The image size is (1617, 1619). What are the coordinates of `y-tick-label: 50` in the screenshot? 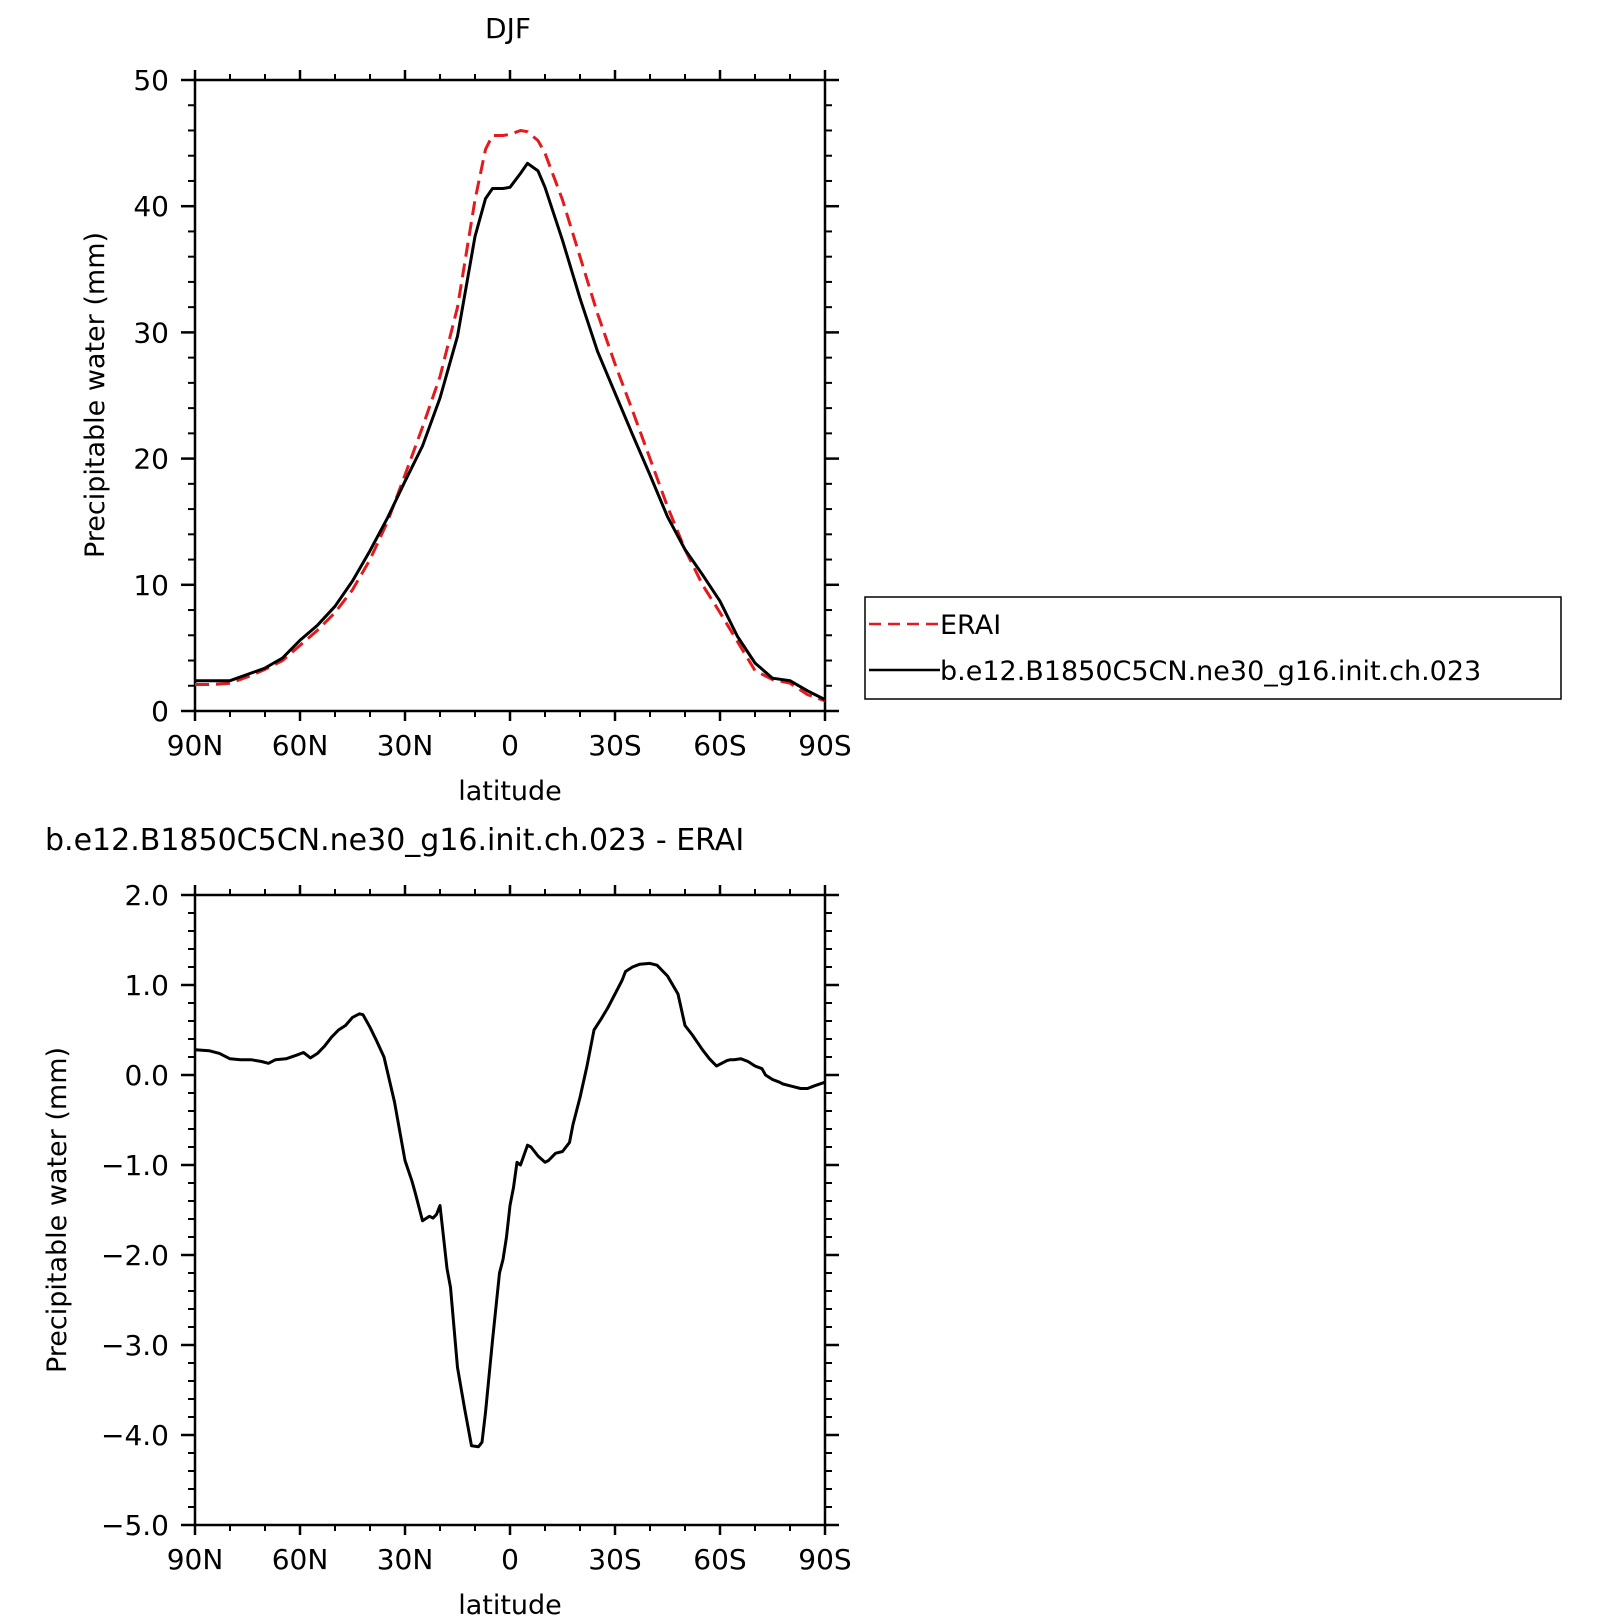 It's located at (151, 80).